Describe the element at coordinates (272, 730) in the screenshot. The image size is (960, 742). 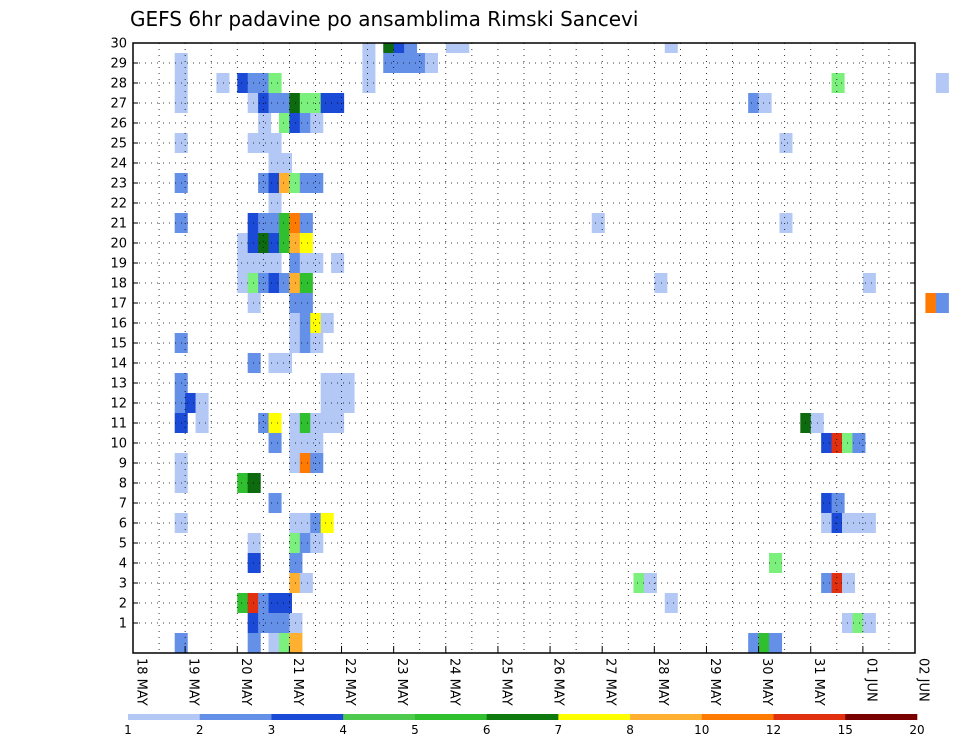
I see `colorbar-label: 3` at that location.